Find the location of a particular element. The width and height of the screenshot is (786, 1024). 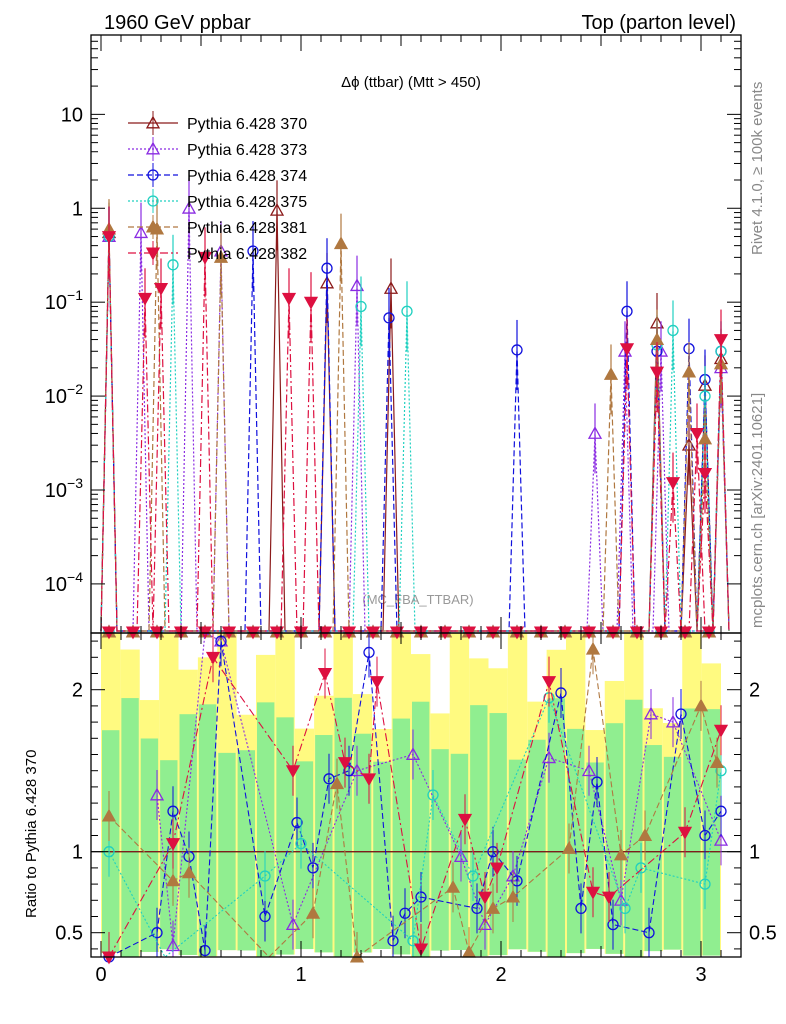

y-tick-label: 10⁻² is located at coordinates (64, 394).